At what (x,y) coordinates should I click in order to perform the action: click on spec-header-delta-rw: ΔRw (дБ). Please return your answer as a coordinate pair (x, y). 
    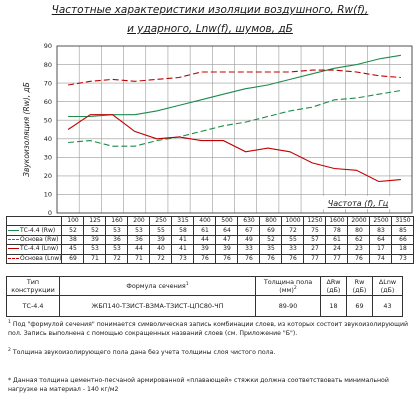
    Looking at the image, I should click on (333, 286).